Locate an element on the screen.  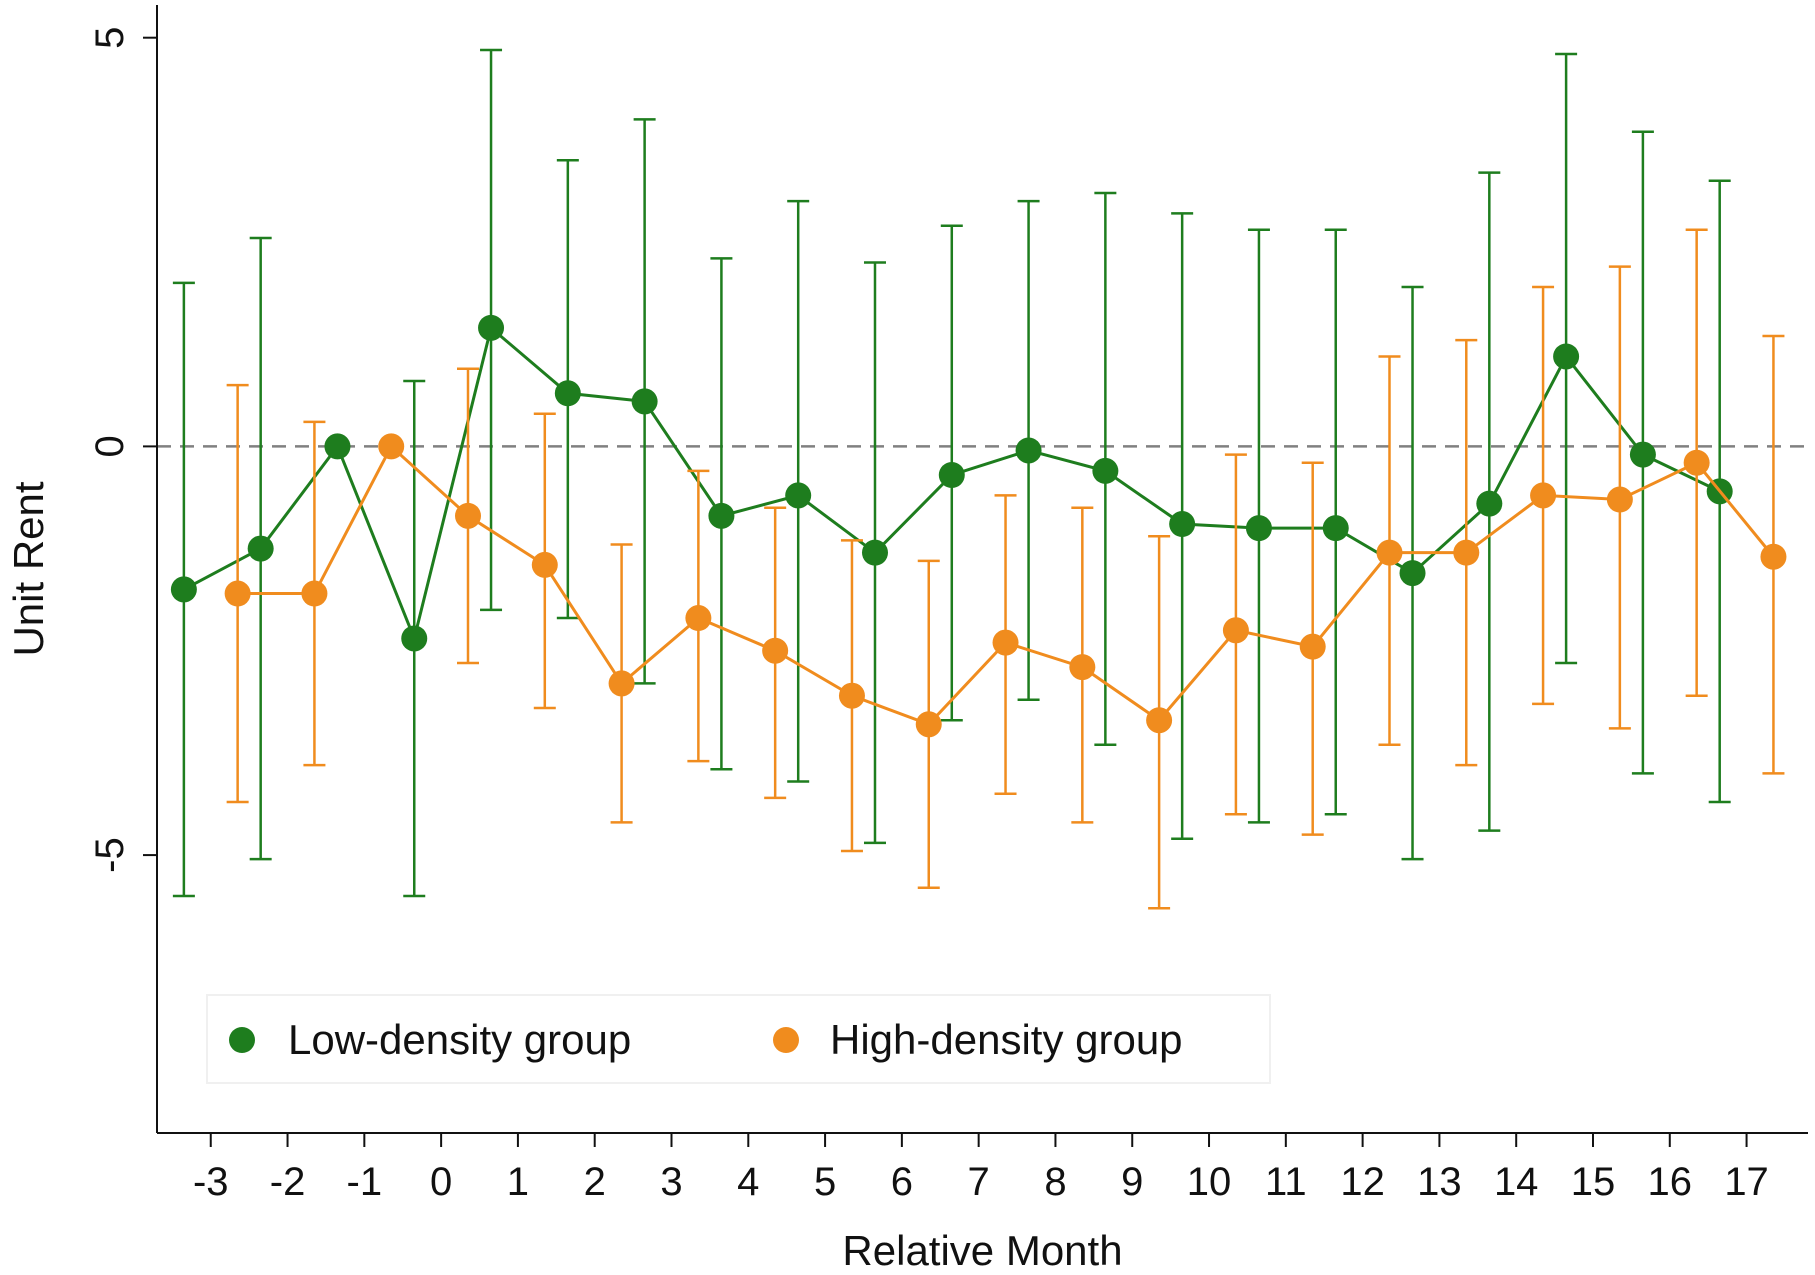
x-tick-label: 16 is located at coordinates (1670, 1182).